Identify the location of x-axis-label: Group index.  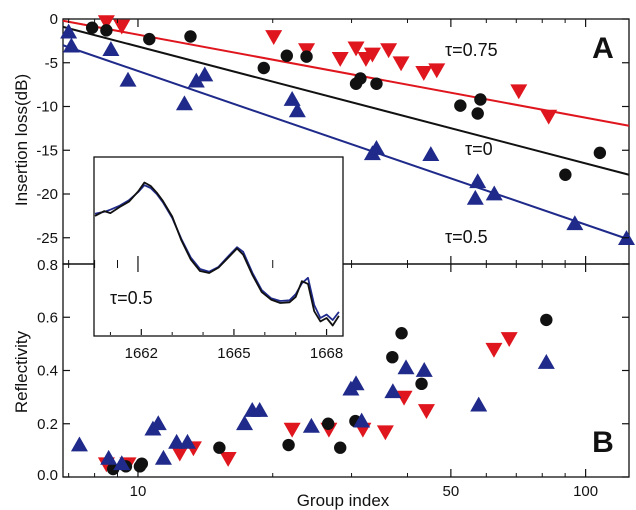
(343, 500).